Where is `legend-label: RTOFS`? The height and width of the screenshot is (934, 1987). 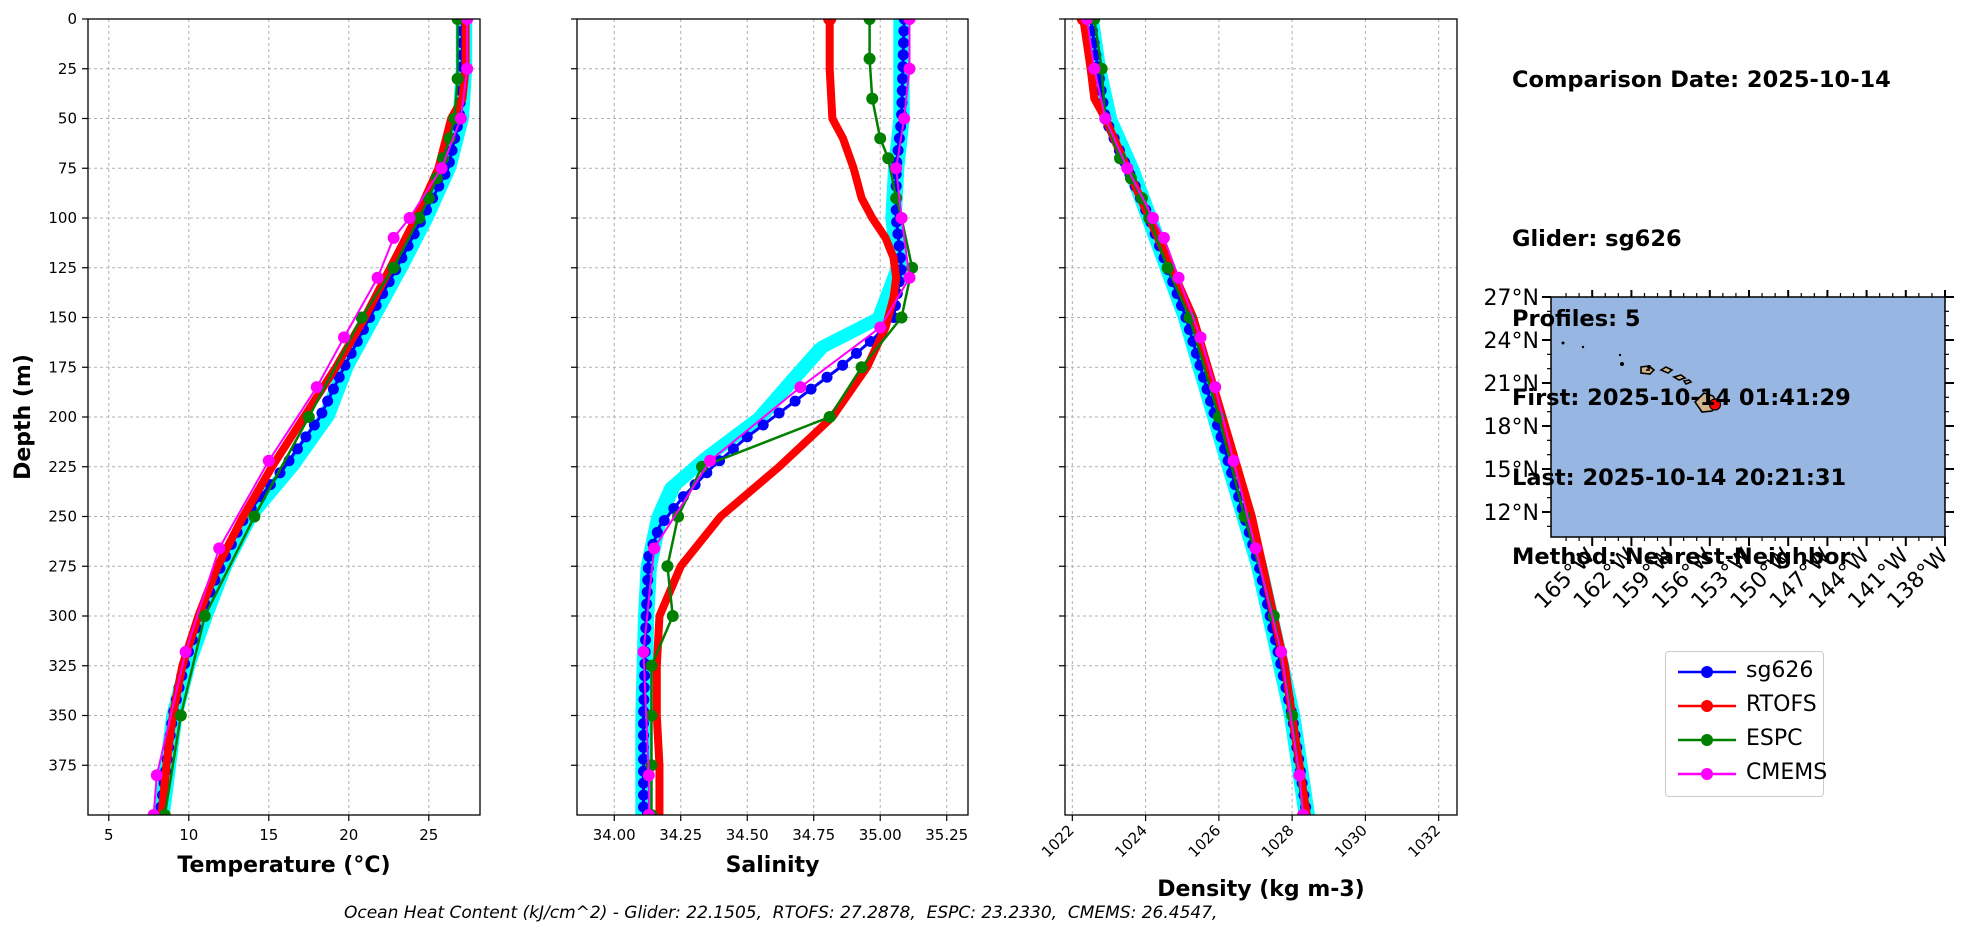 legend-label: RTOFS is located at coordinates (1781, 704).